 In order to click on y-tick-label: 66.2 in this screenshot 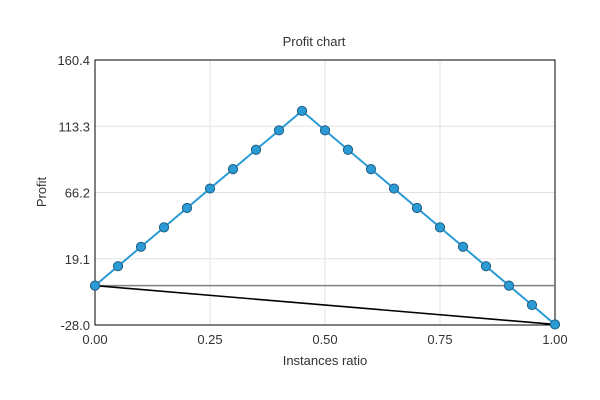, I will do `click(77, 193)`.